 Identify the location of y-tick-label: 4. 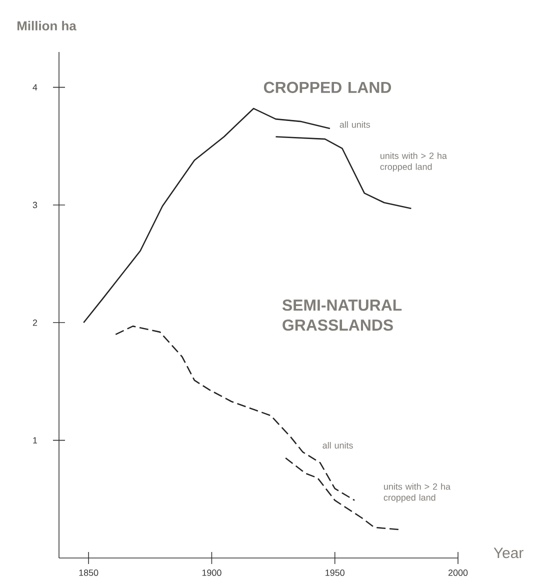
(35, 87).